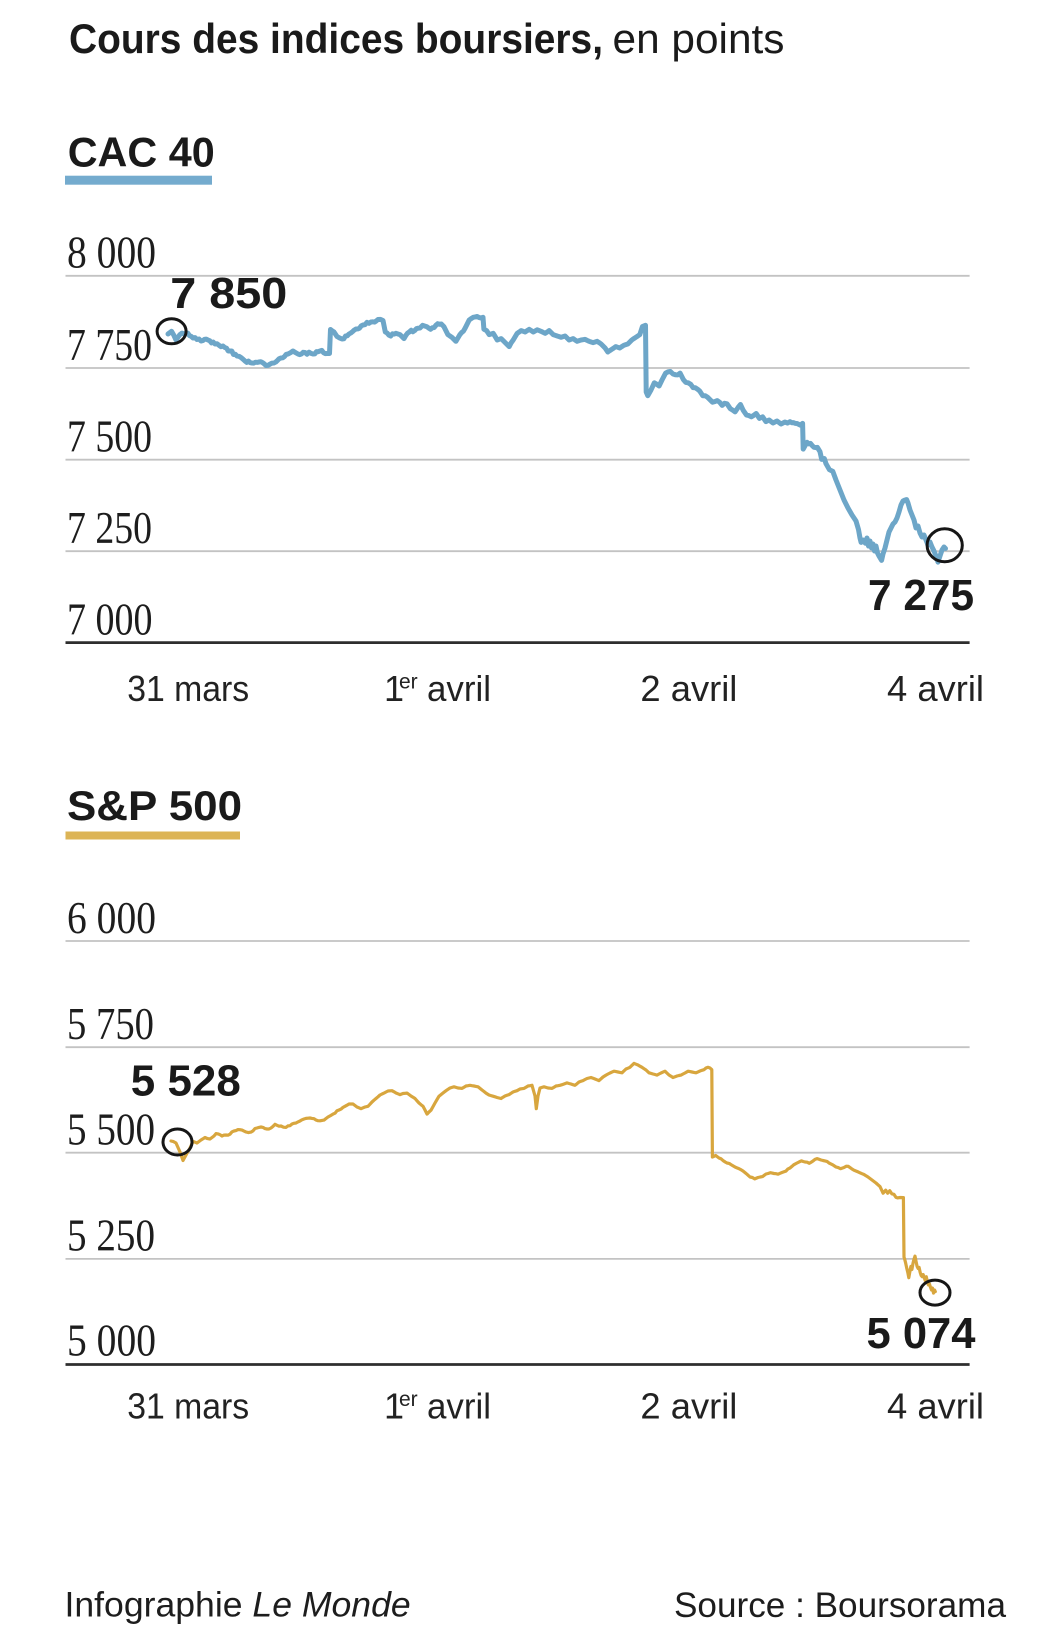  What do you see at coordinates (921, 595) in the screenshot?
I see `svg-text: 7 275` at bounding box center [921, 595].